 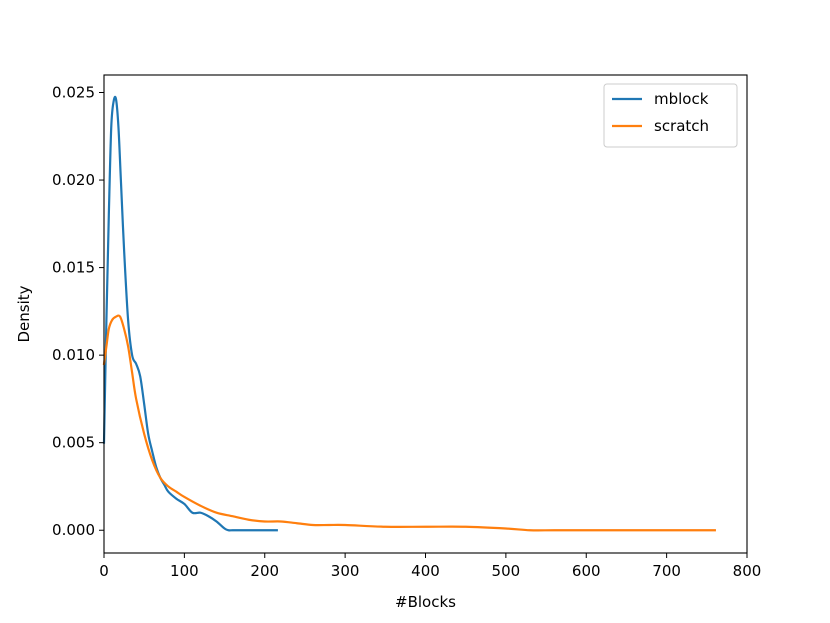 What do you see at coordinates (104, 571) in the screenshot?
I see `x-tick-label: 0` at bounding box center [104, 571].